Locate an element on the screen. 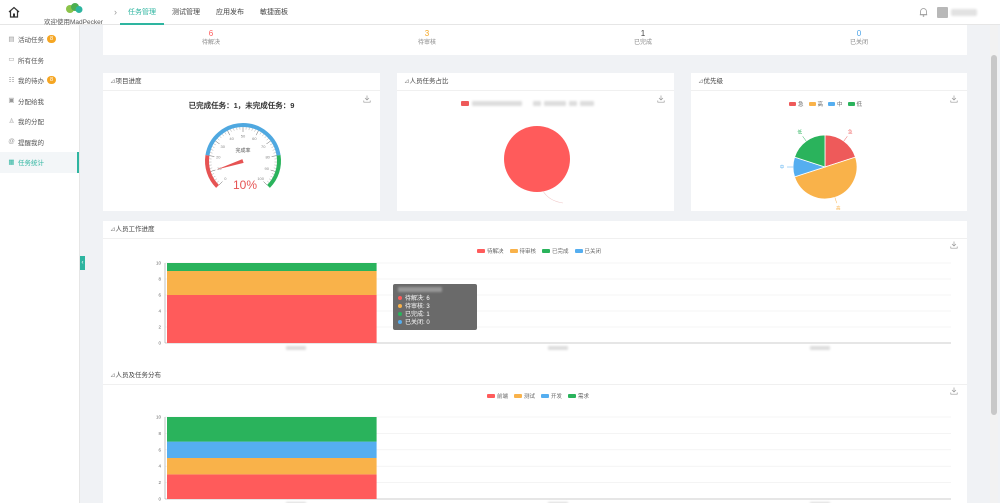 This screenshot has height=503, width=1000. pie-slice-label: 低 is located at coordinates (799, 132).